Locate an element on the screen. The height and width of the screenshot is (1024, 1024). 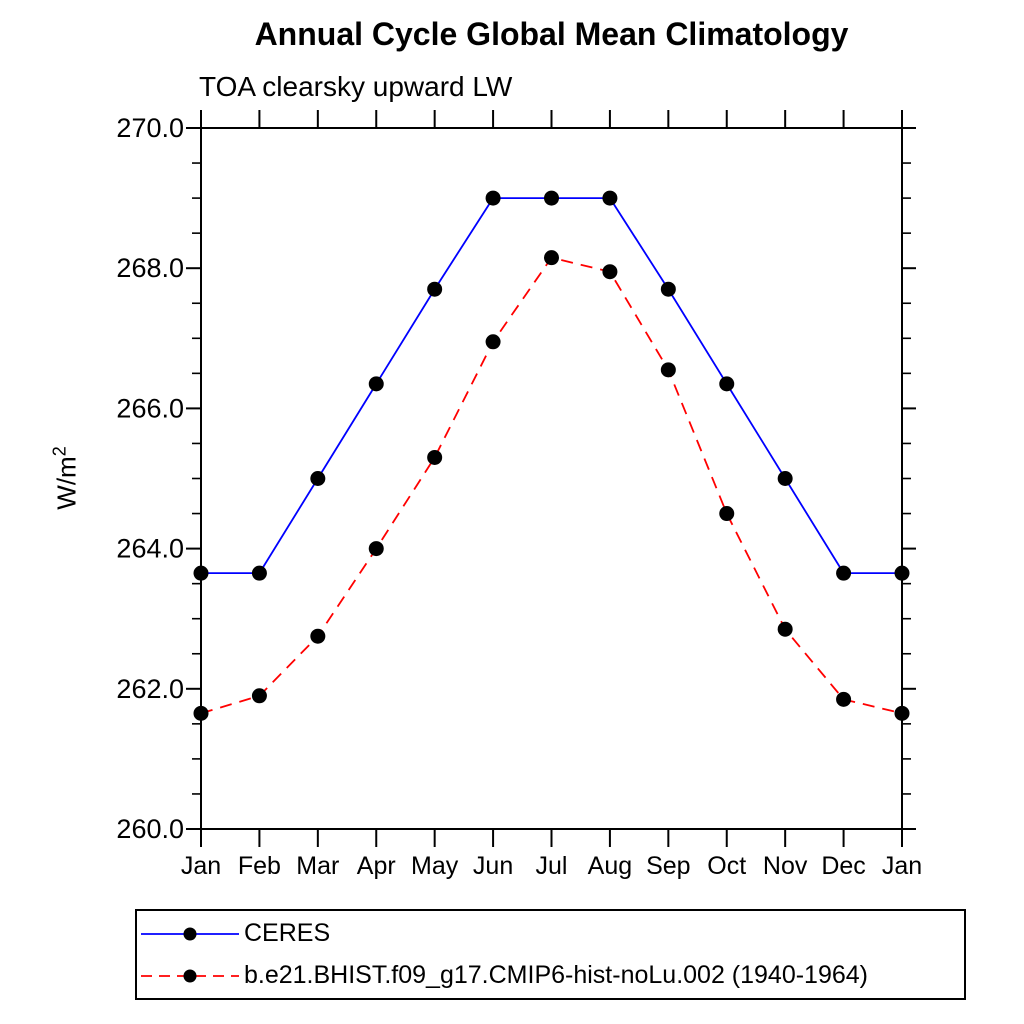
y-tick-label: 266.0 is located at coordinates (150, 408).